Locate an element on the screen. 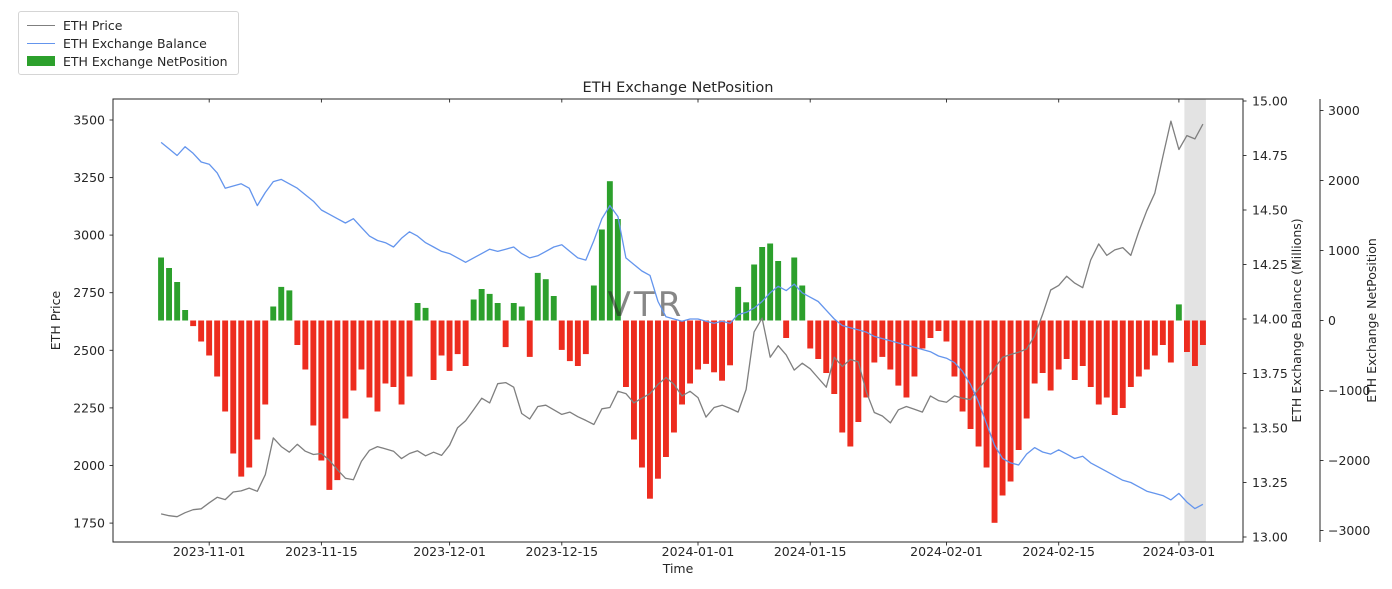 This screenshot has width=1392, height=589. svg-text: 2500 is located at coordinates (89, 350).